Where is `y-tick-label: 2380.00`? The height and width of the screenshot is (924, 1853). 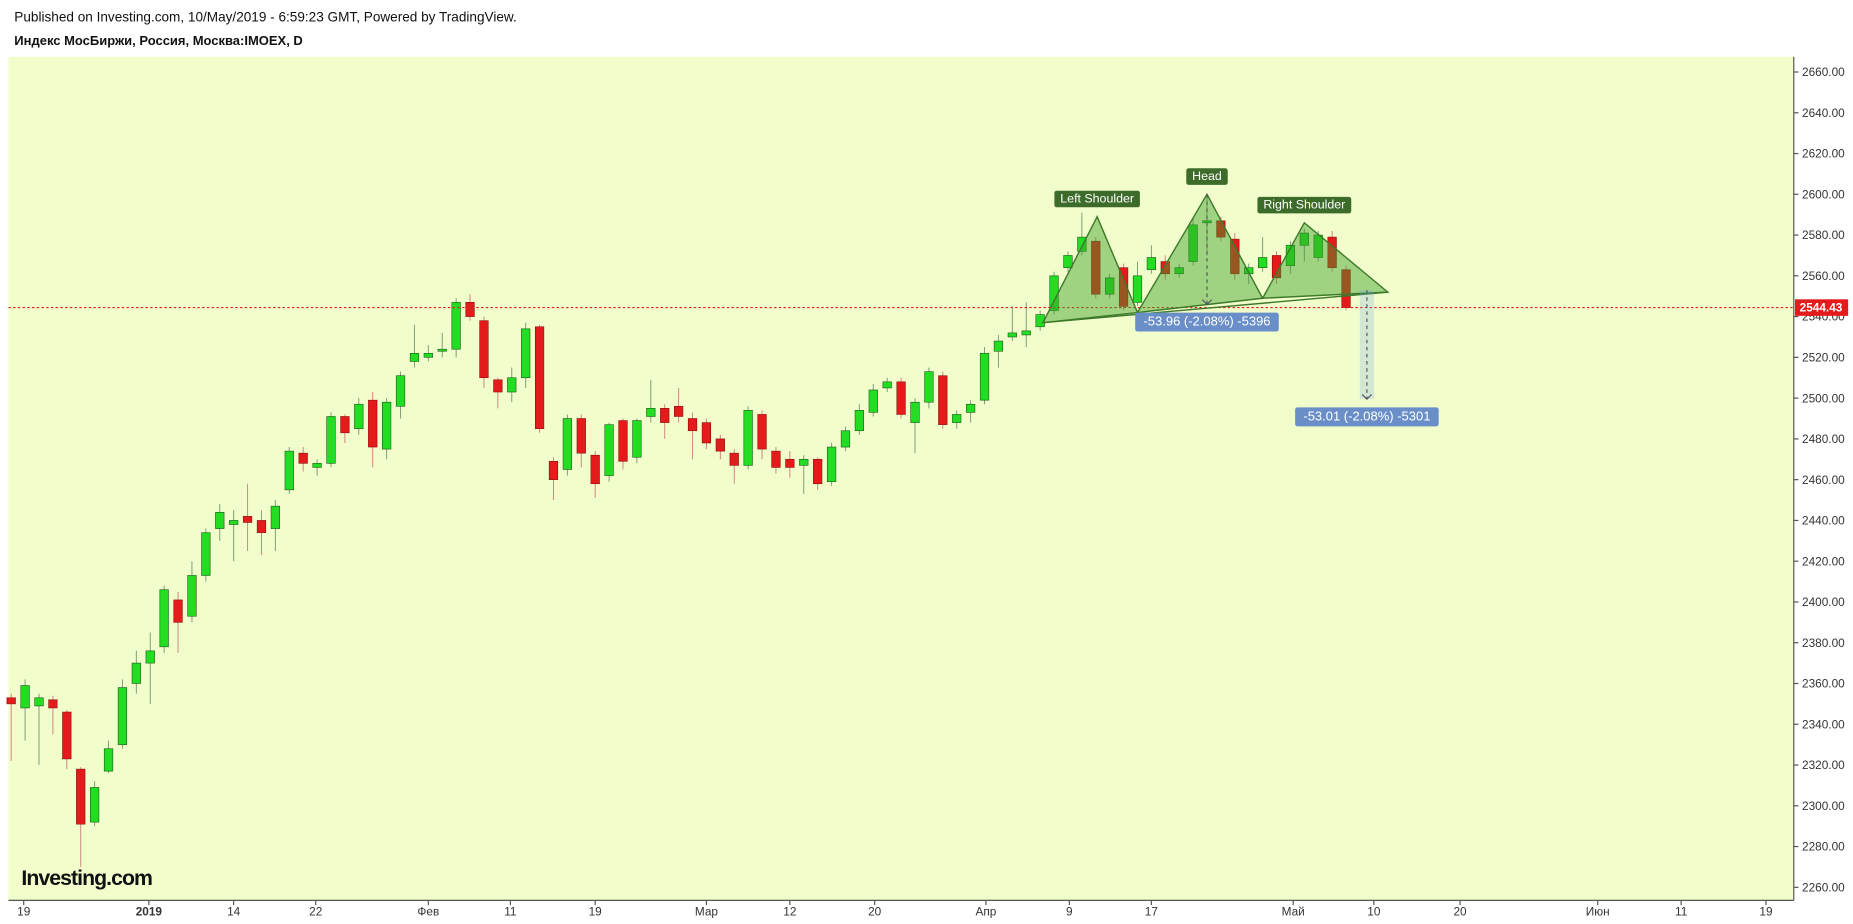
y-tick-label: 2380.00 is located at coordinates (1823, 643).